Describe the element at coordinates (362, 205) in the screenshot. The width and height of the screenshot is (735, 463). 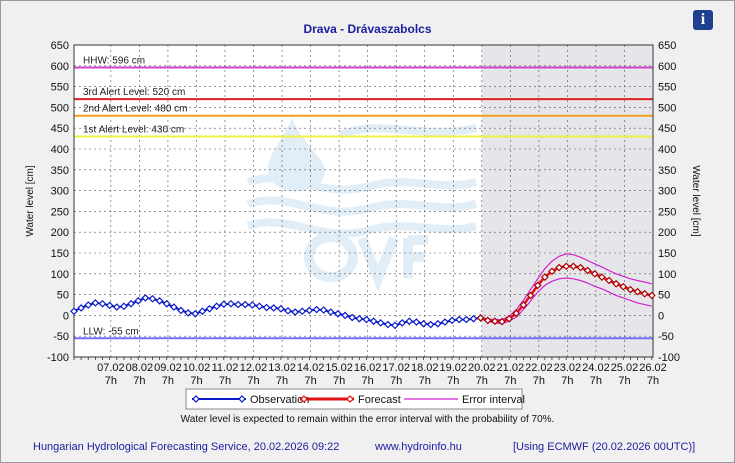
I see `ovf-watermark-logo` at that location.